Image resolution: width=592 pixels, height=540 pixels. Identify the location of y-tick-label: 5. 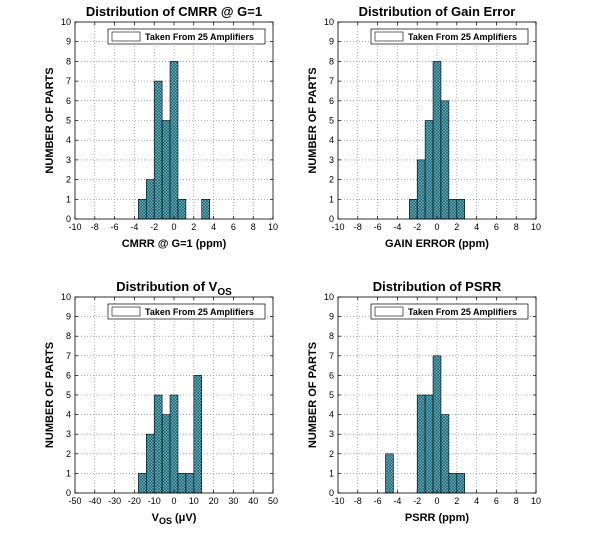
(331, 121).